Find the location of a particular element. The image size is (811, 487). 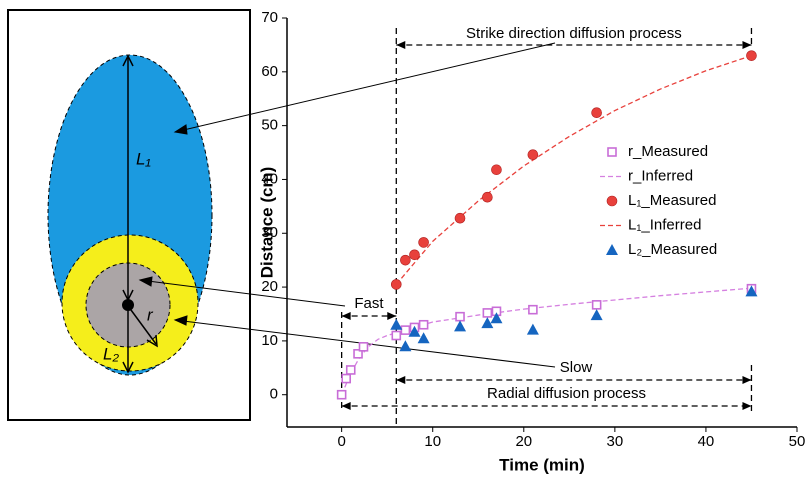

legend-label: L₁_Inferred is located at coordinates (664, 224).